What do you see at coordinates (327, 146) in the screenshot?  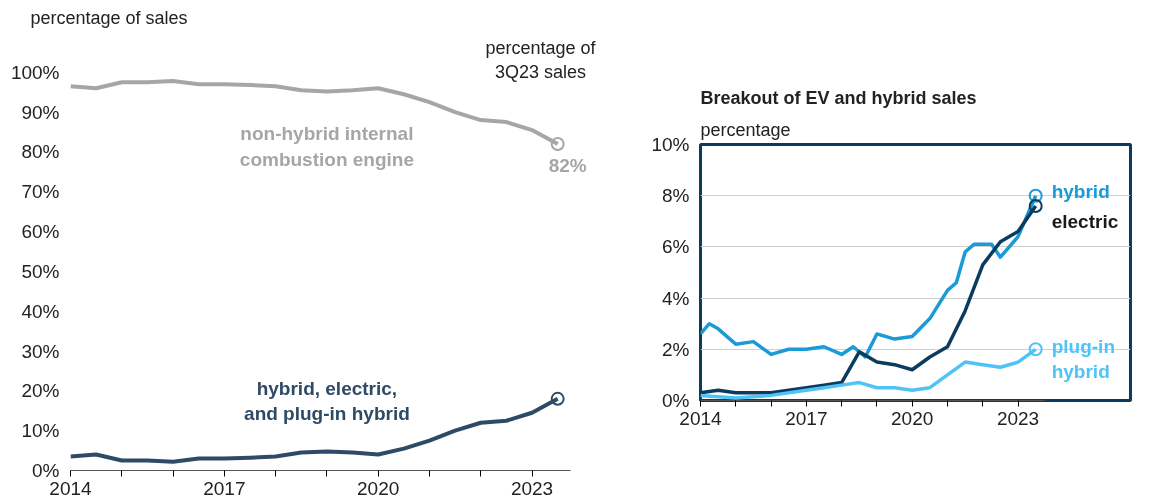 I see `series-label: non-hybrid internal combustion engine` at bounding box center [327, 146].